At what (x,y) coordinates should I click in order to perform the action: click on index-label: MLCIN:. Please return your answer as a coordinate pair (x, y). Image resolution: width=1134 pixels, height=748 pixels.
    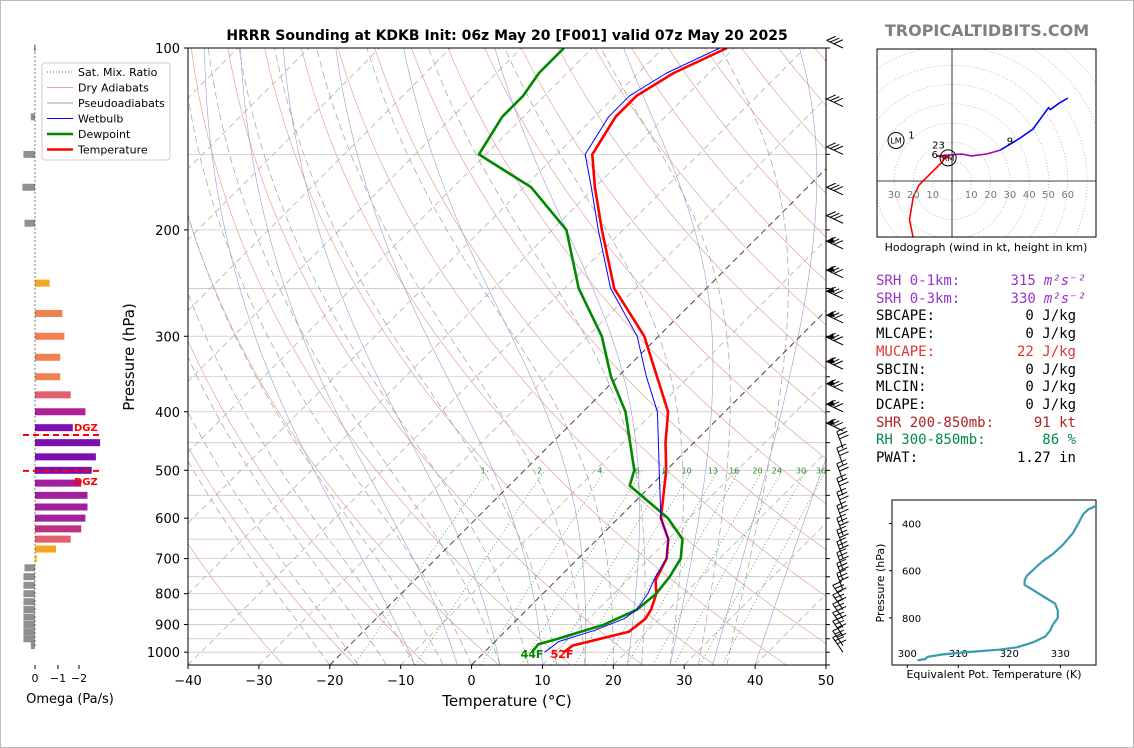
    Looking at the image, I should click on (901, 387).